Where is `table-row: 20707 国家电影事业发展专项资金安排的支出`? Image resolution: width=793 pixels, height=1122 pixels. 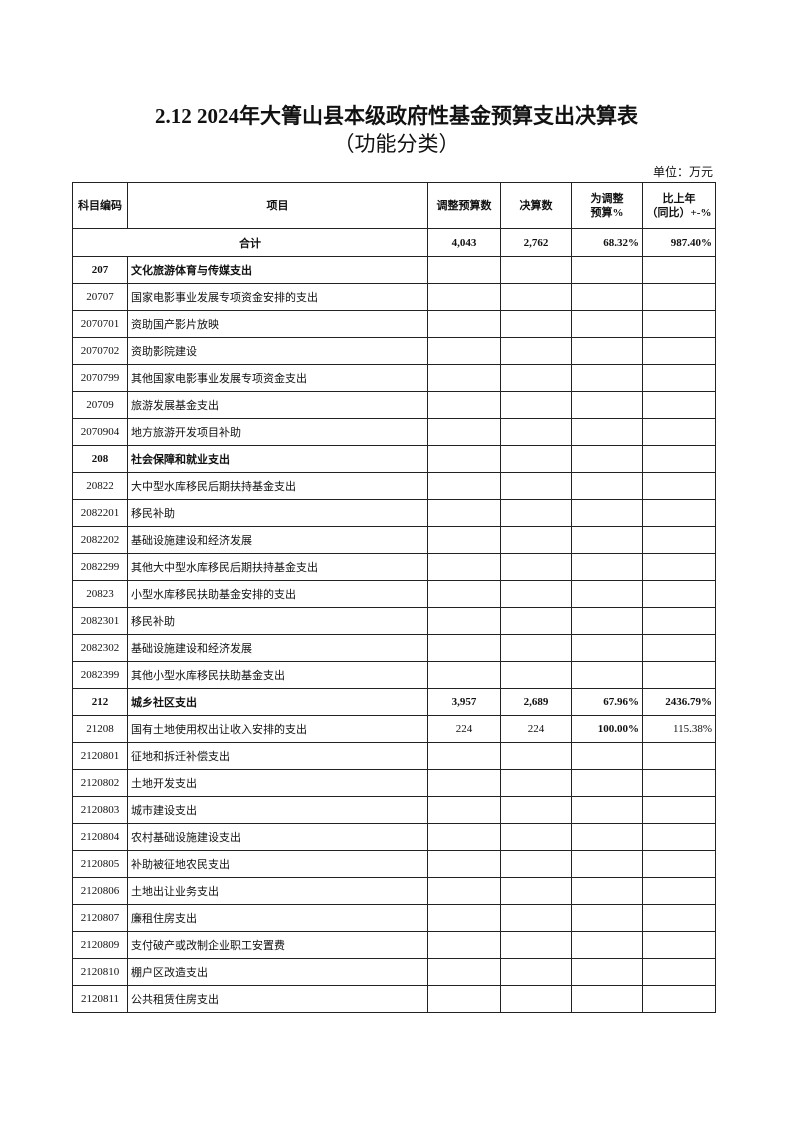
table-row: 20707 国家电影事业发展专项资金安排的支出 is located at coordinates (394, 297).